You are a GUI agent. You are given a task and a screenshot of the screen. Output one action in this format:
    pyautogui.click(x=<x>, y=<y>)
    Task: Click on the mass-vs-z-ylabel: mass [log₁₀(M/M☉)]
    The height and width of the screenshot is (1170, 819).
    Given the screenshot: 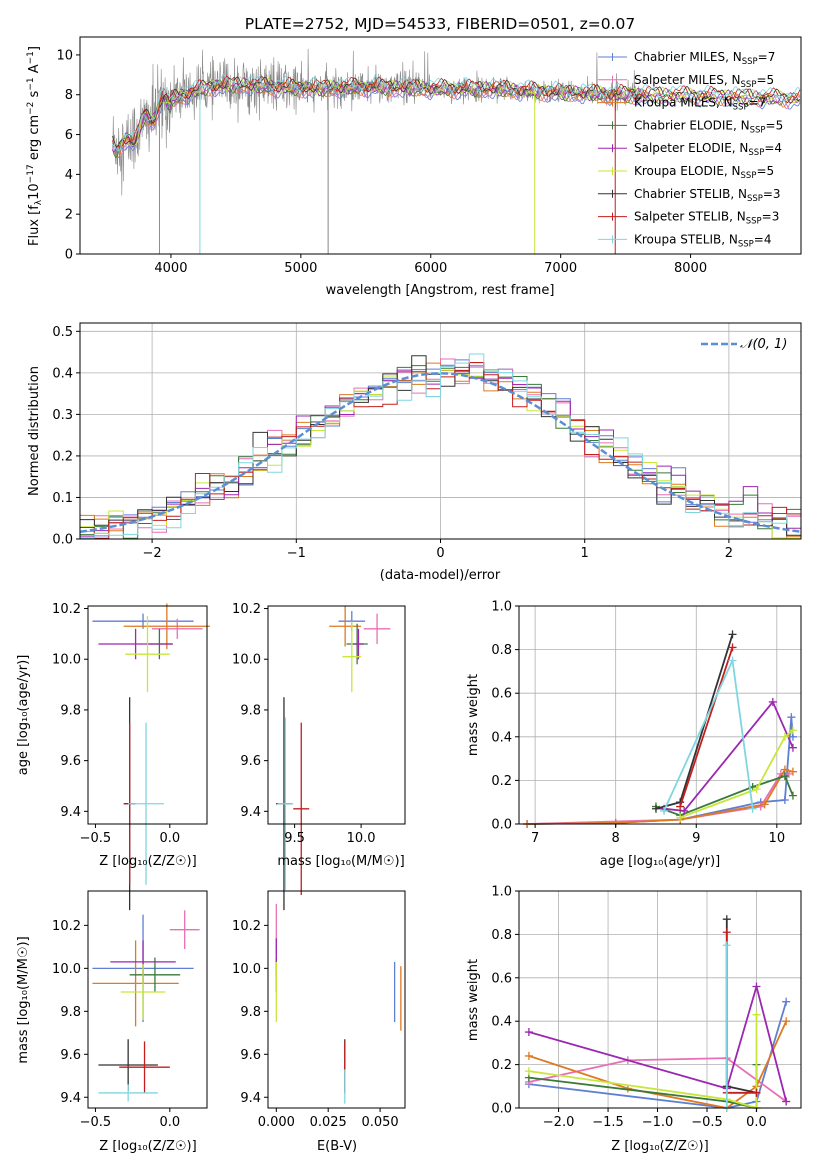 What is the action you would take?
    pyautogui.click(x=23, y=999)
    